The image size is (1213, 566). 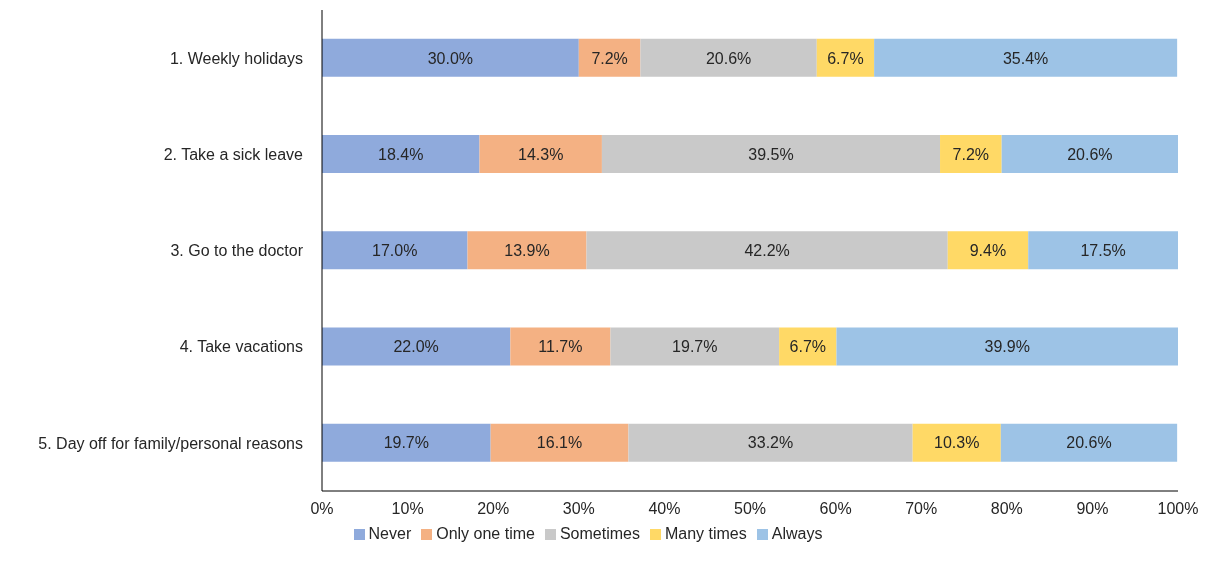 I want to click on y-tick-label: 5. Day off for family/personal reasons, so click(x=170, y=443).